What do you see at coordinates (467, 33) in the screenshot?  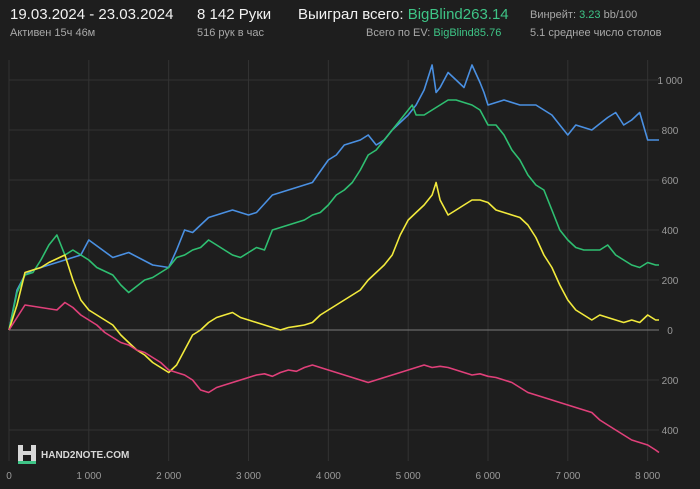 I see `ev-value: BigBlind85.76` at bounding box center [467, 33].